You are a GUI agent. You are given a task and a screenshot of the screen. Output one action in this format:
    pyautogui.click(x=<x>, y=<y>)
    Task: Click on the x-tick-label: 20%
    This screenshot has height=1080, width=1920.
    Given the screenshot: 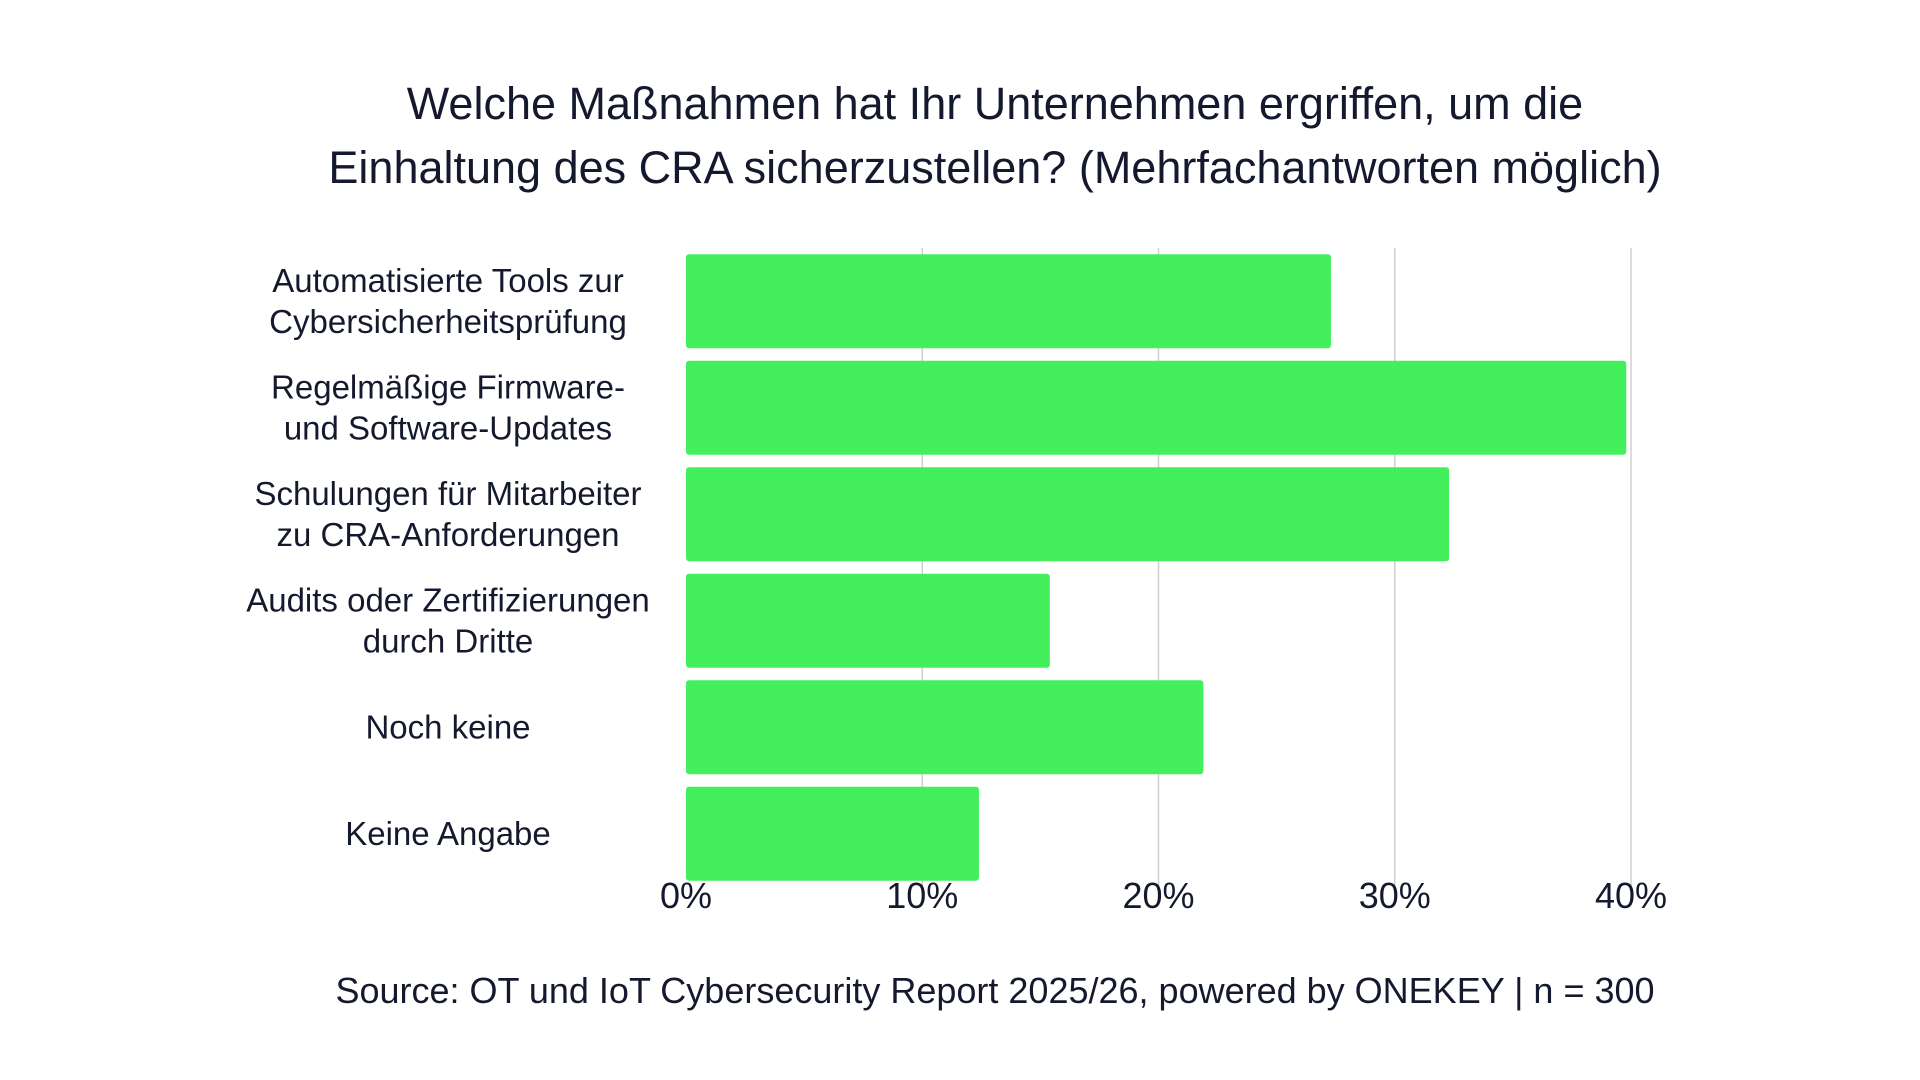 What is the action you would take?
    pyautogui.click(x=1158, y=895)
    